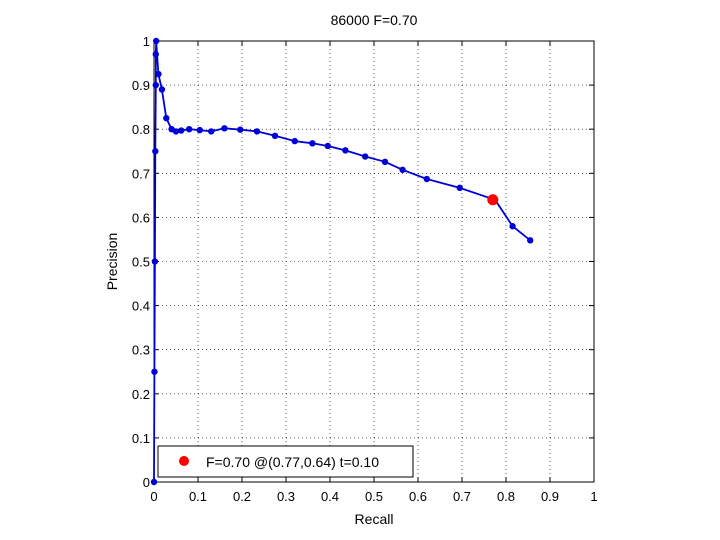 This screenshot has width=720, height=540. I want to click on y-tick-label: 0, so click(146, 482).